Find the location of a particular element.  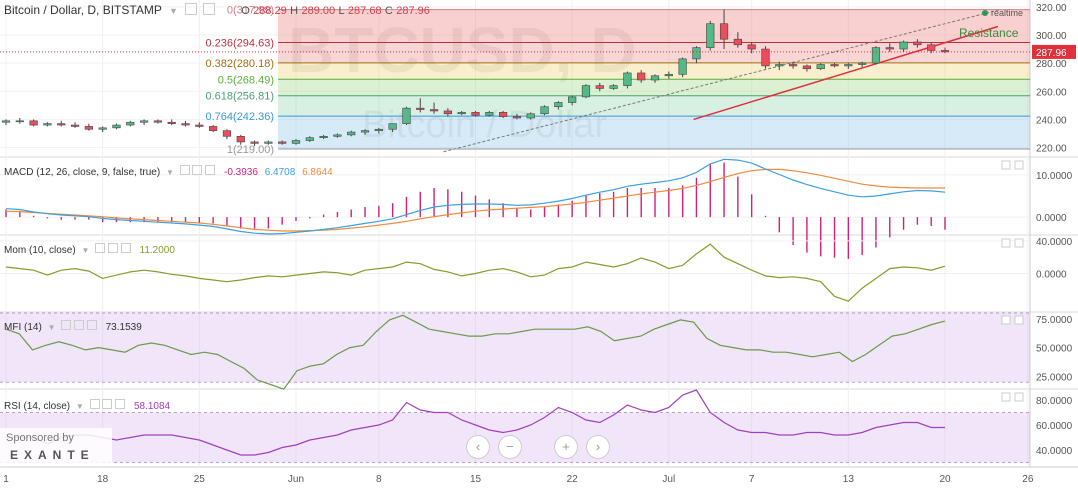

zoom-out-button: − is located at coordinates (510, 447).